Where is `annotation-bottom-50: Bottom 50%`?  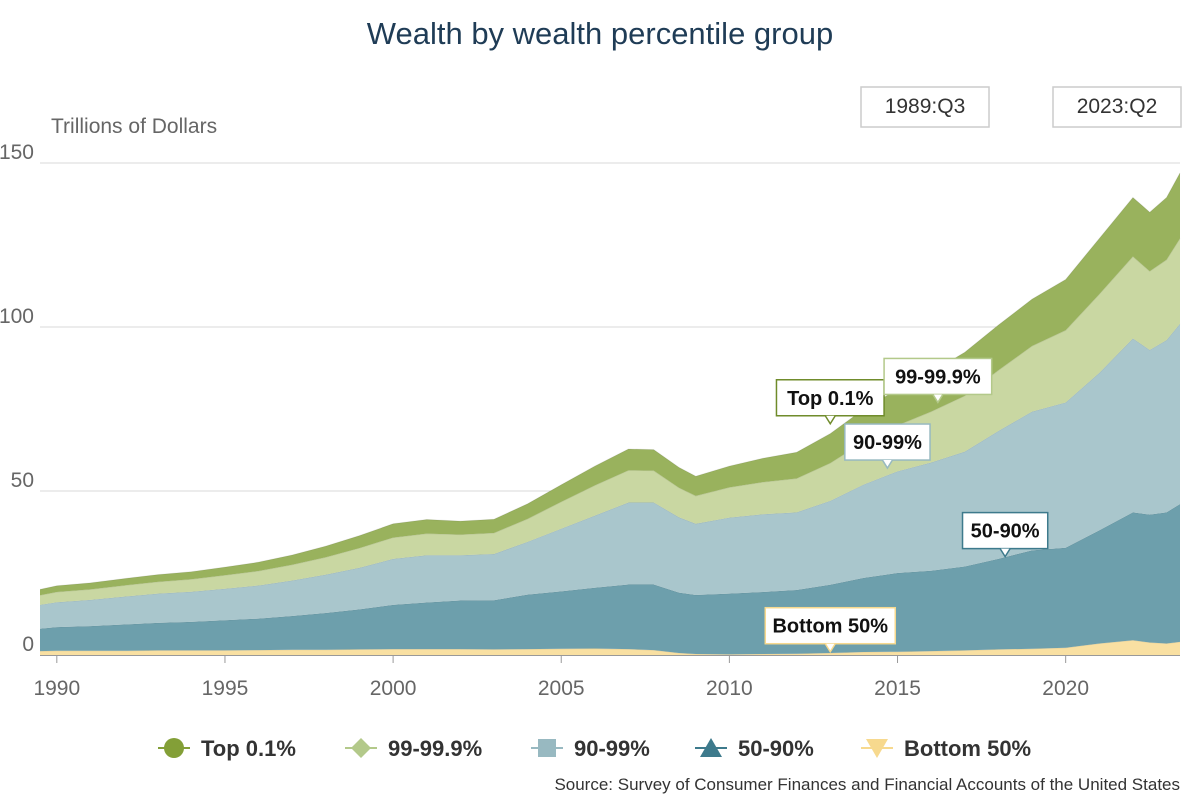
annotation-bottom-50: Bottom 50% is located at coordinates (830, 630).